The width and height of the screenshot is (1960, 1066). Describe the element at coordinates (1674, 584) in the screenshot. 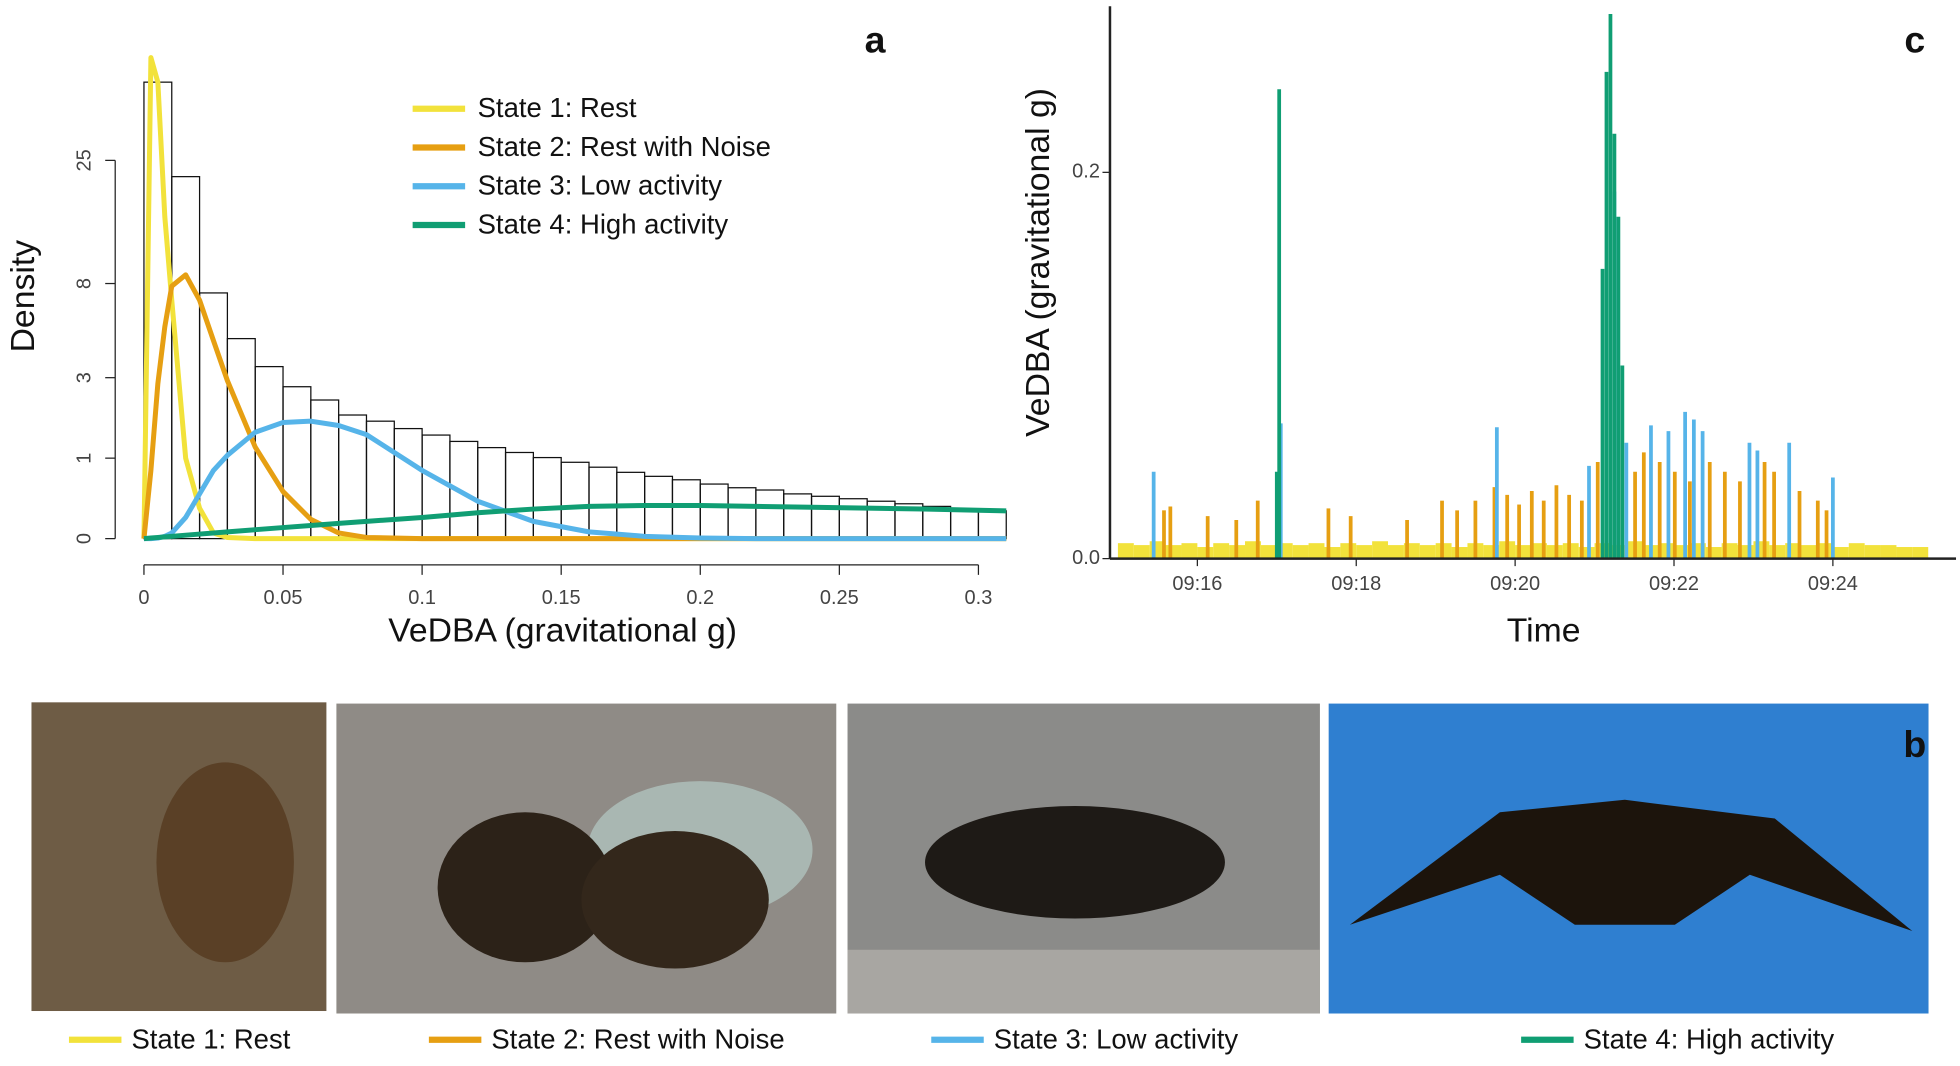

I see `x-tick-label: 09:22` at that location.